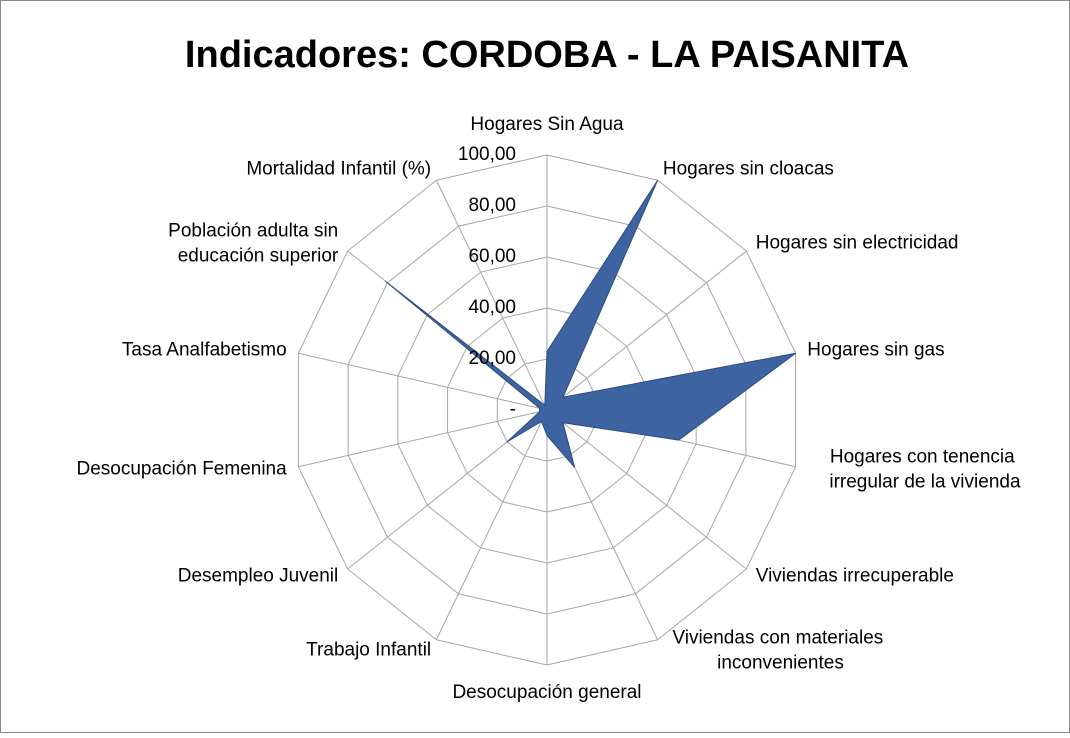 This screenshot has height=738, width=1070. What do you see at coordinates (258, 575) in the screenshot?
I see `category-label: Desempleo Juvenil` at bounding box center [258, 575].